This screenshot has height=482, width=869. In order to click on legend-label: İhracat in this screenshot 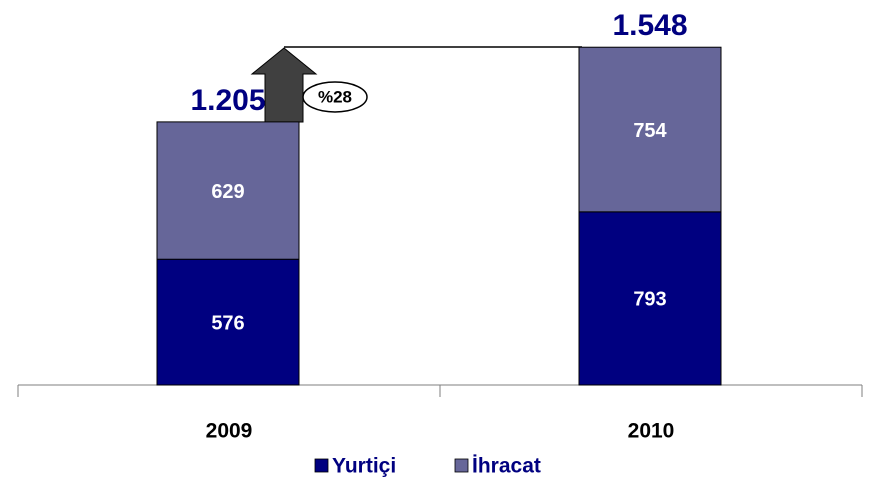, I will do `click(506, 466)`.